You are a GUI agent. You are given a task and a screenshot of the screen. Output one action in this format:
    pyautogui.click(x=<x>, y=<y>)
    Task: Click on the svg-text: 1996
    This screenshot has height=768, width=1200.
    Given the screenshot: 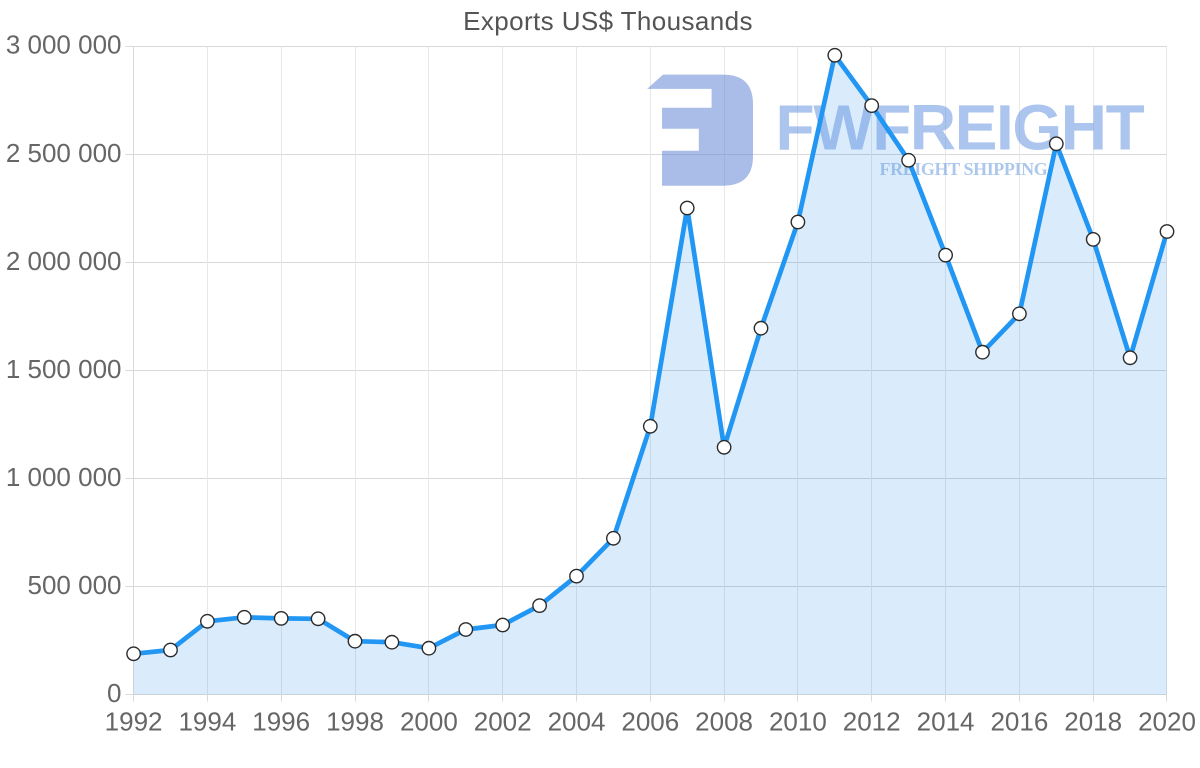 What is the action you would take?
    pyautogui.click(x=281, y=721)
    